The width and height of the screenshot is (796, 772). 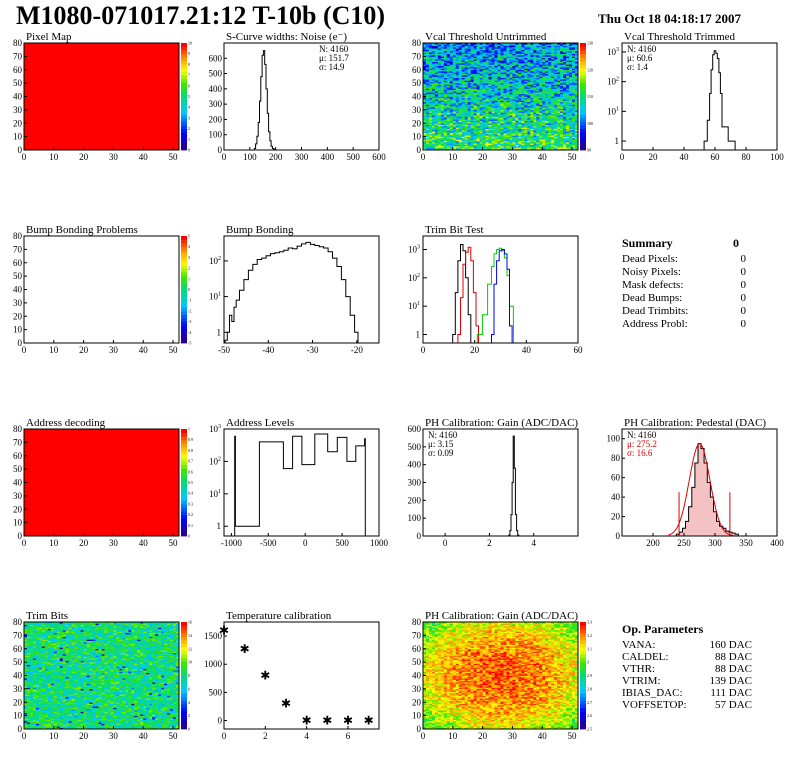 I want to click on x-tick-label: 20, so click(x=84, y=157).